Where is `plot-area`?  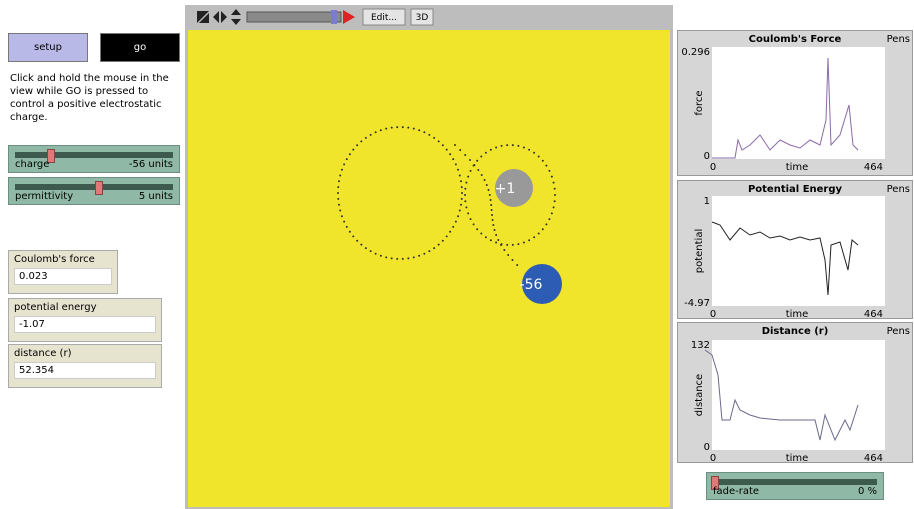
plot-area is located at coordinates (798, 251).